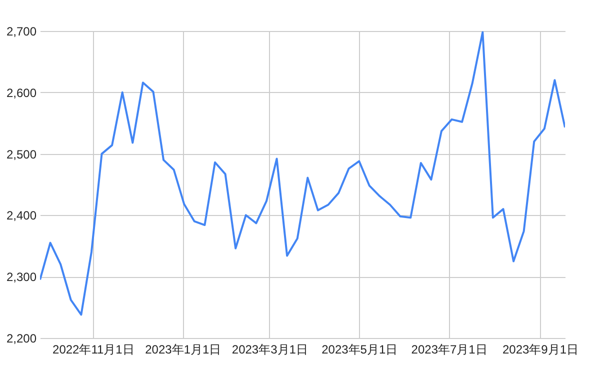  Describe the element at coordinates (93, 349) in the screenshot. I see `x-tick-label: 2022年11月1日` at that location.